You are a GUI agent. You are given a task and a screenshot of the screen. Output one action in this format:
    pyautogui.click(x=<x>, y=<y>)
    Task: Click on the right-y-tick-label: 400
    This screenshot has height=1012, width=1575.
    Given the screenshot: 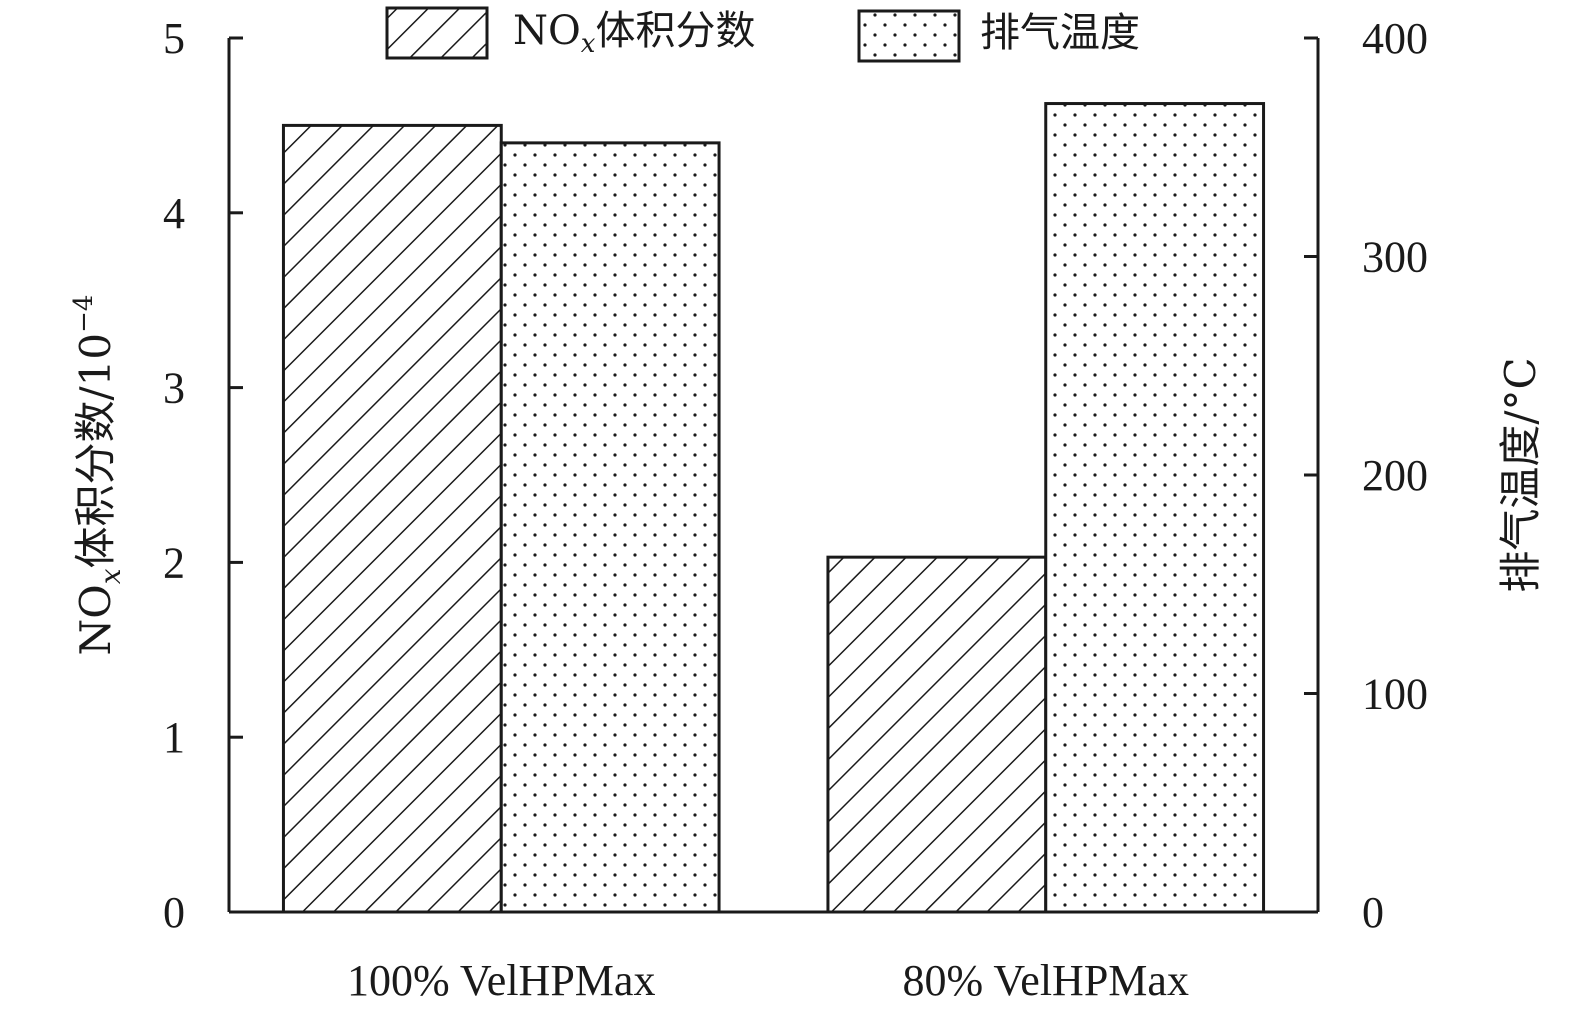 What is the action you would take?
    pyautogui.click(x=1395, y=38)
    